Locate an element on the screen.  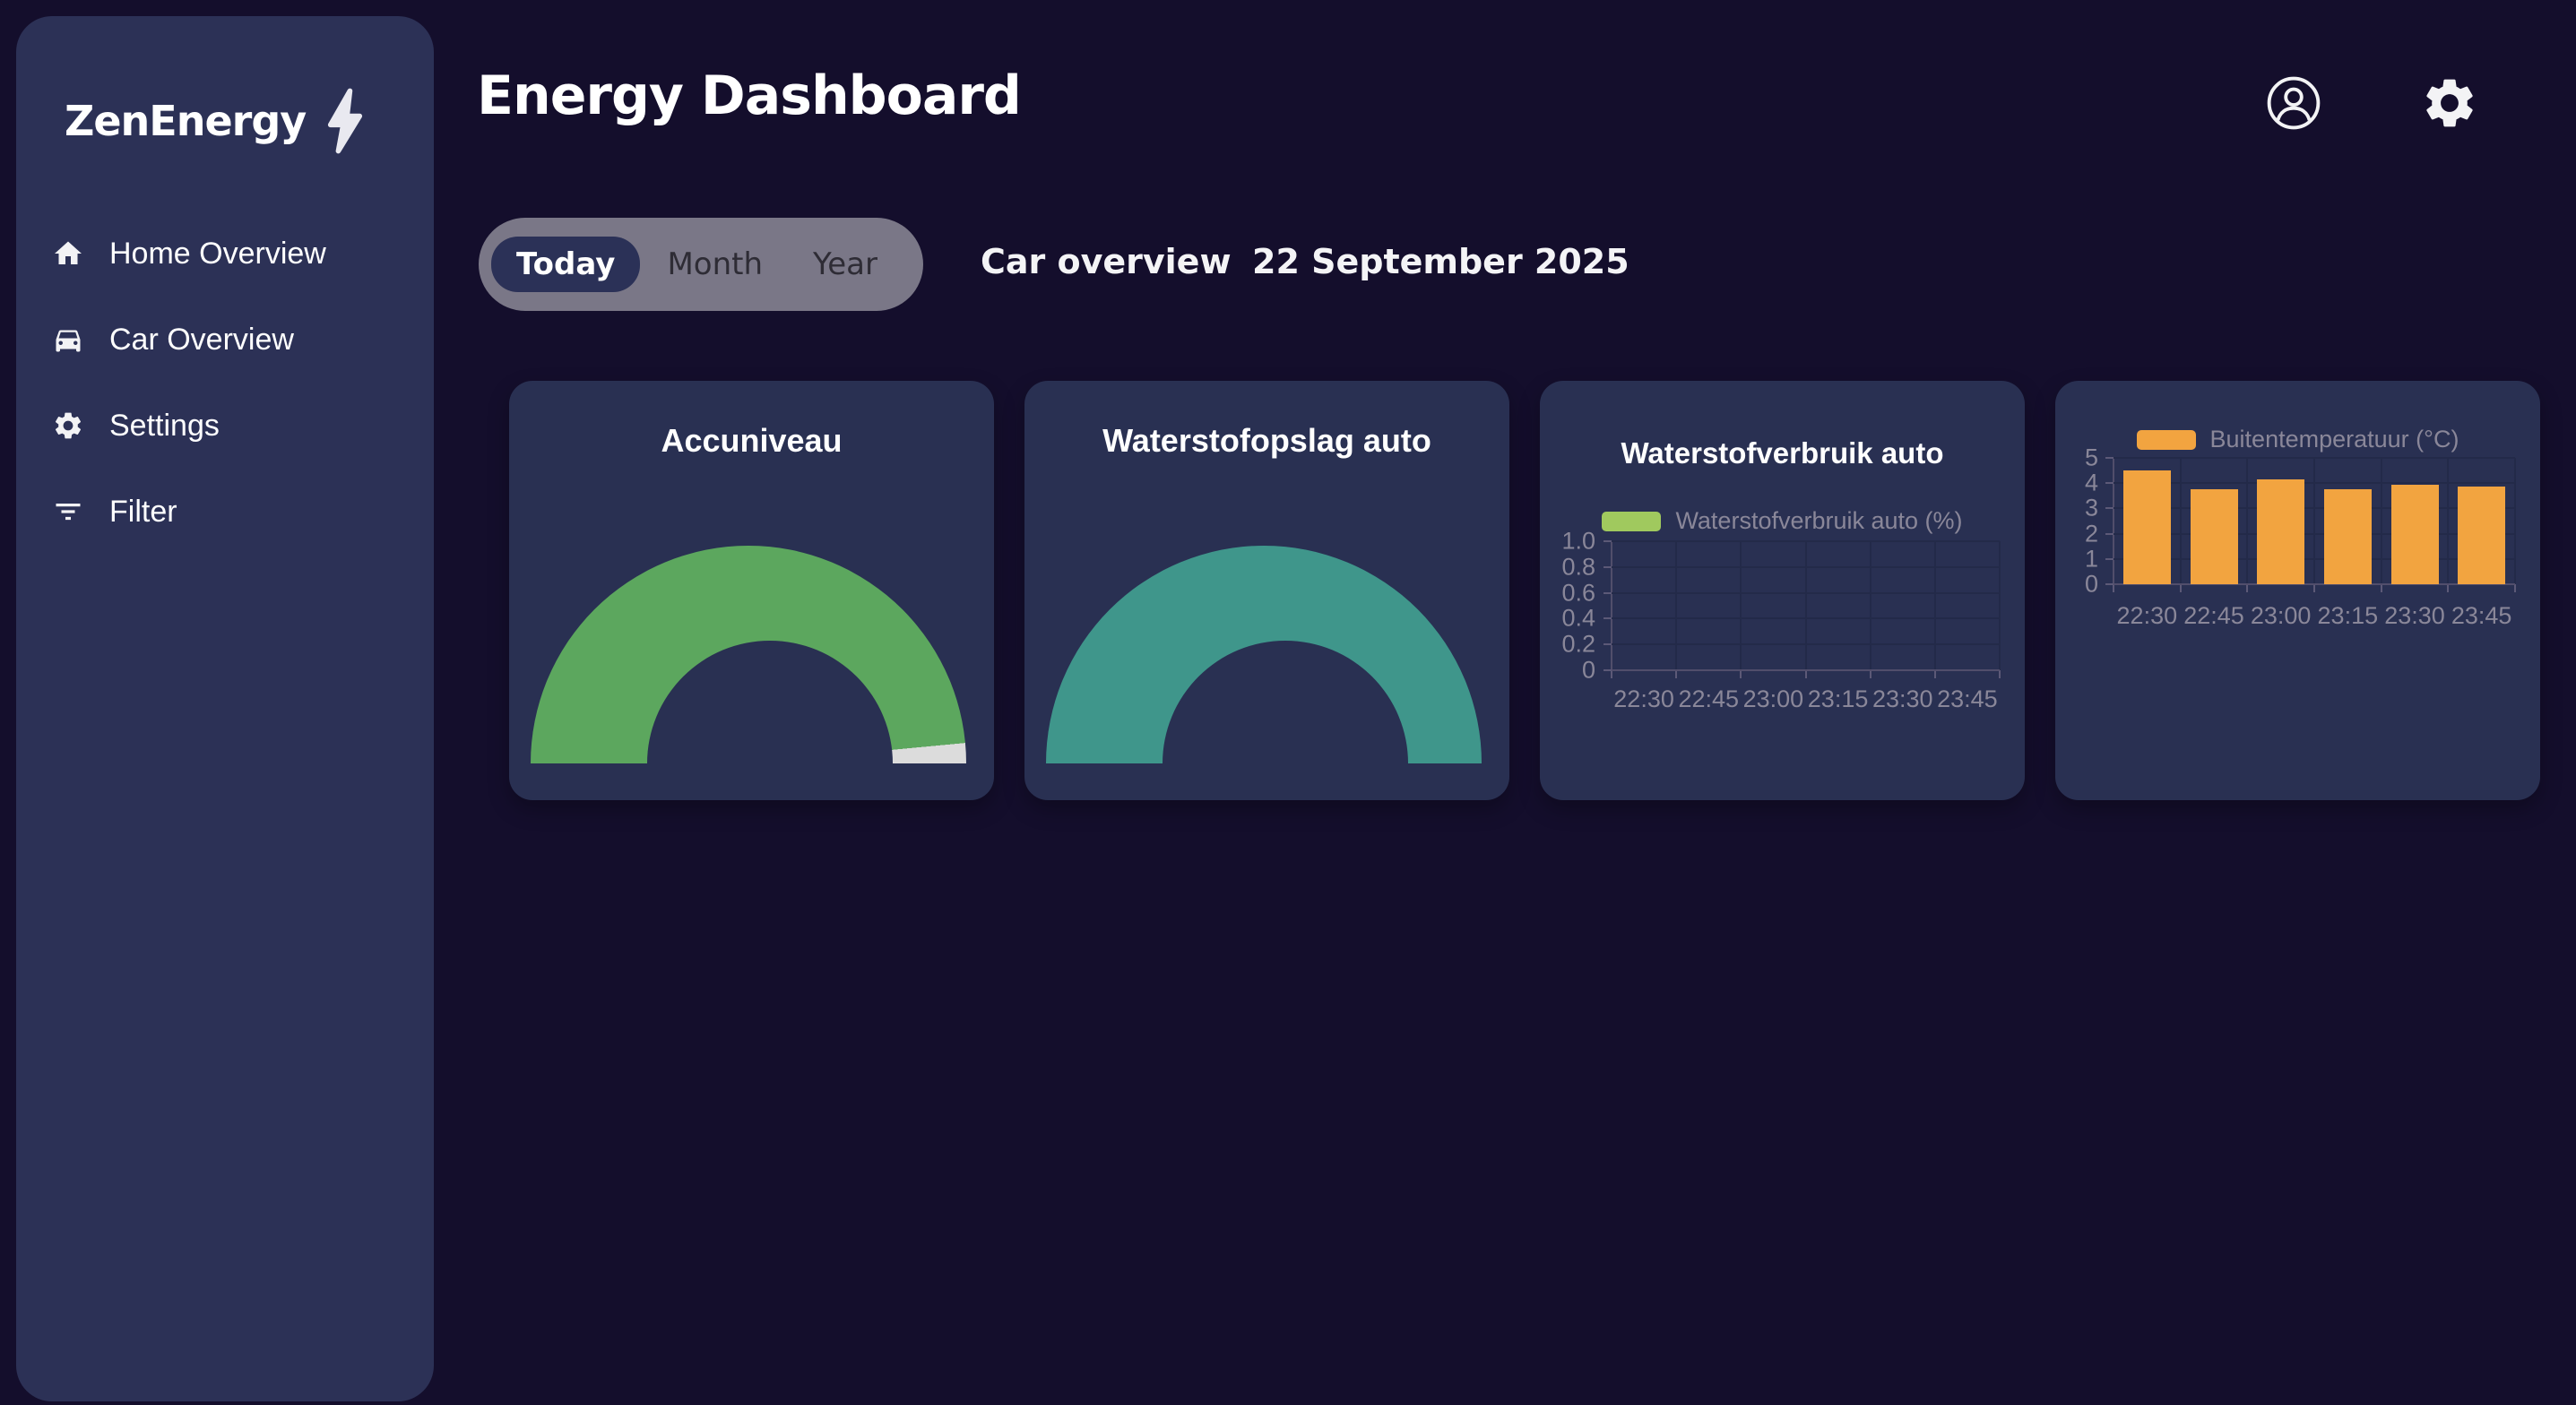
sidebar-item-settings: Settings is located at coordinates (225, 426).